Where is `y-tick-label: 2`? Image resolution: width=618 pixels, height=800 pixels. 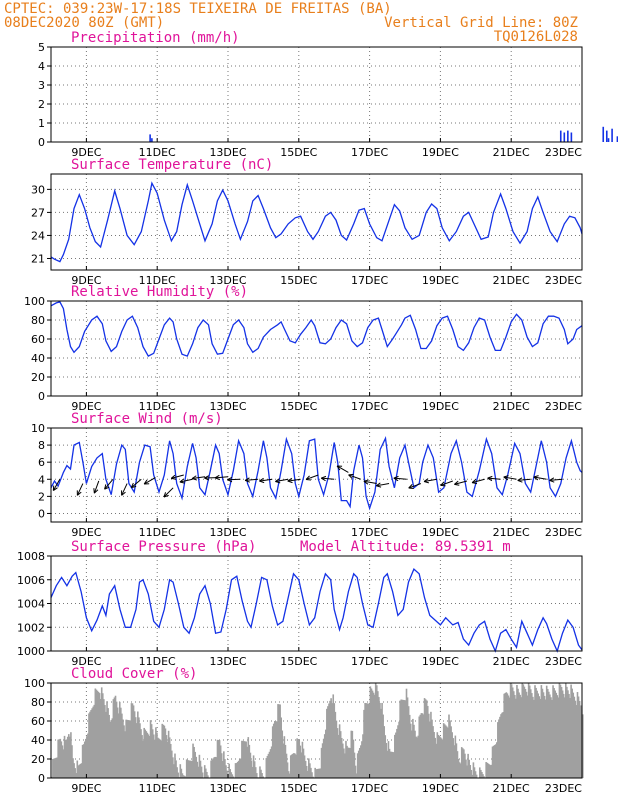
y-tick-label: 2 is located at coordinates (41, 496).